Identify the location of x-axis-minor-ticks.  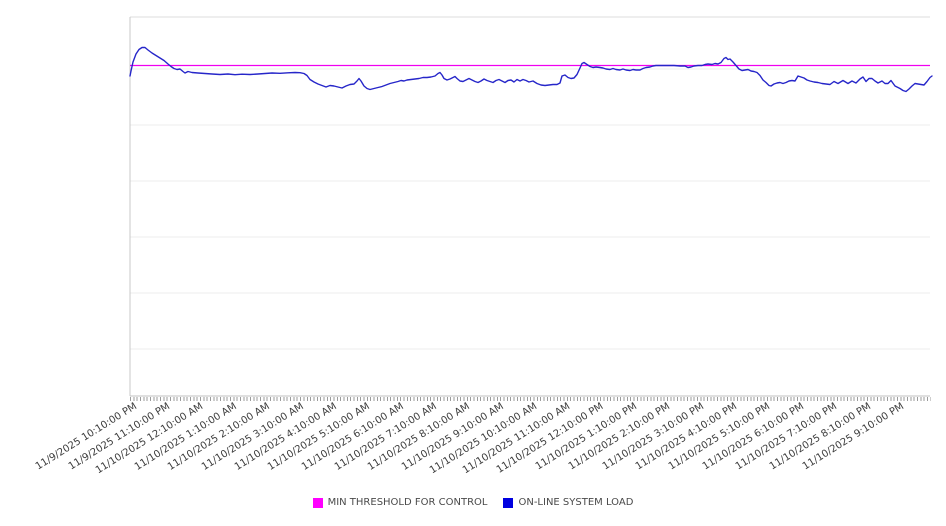
(530, 399).